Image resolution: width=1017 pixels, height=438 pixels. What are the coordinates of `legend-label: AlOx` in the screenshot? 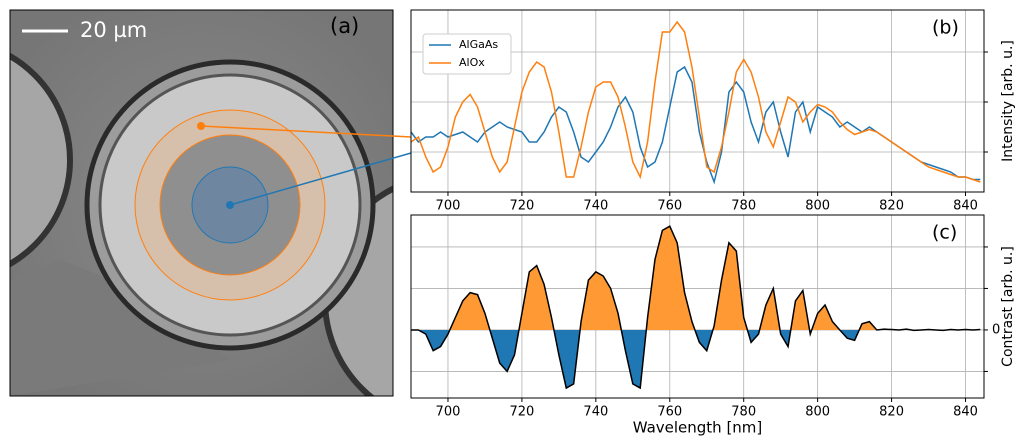 It's located at (472, 62).